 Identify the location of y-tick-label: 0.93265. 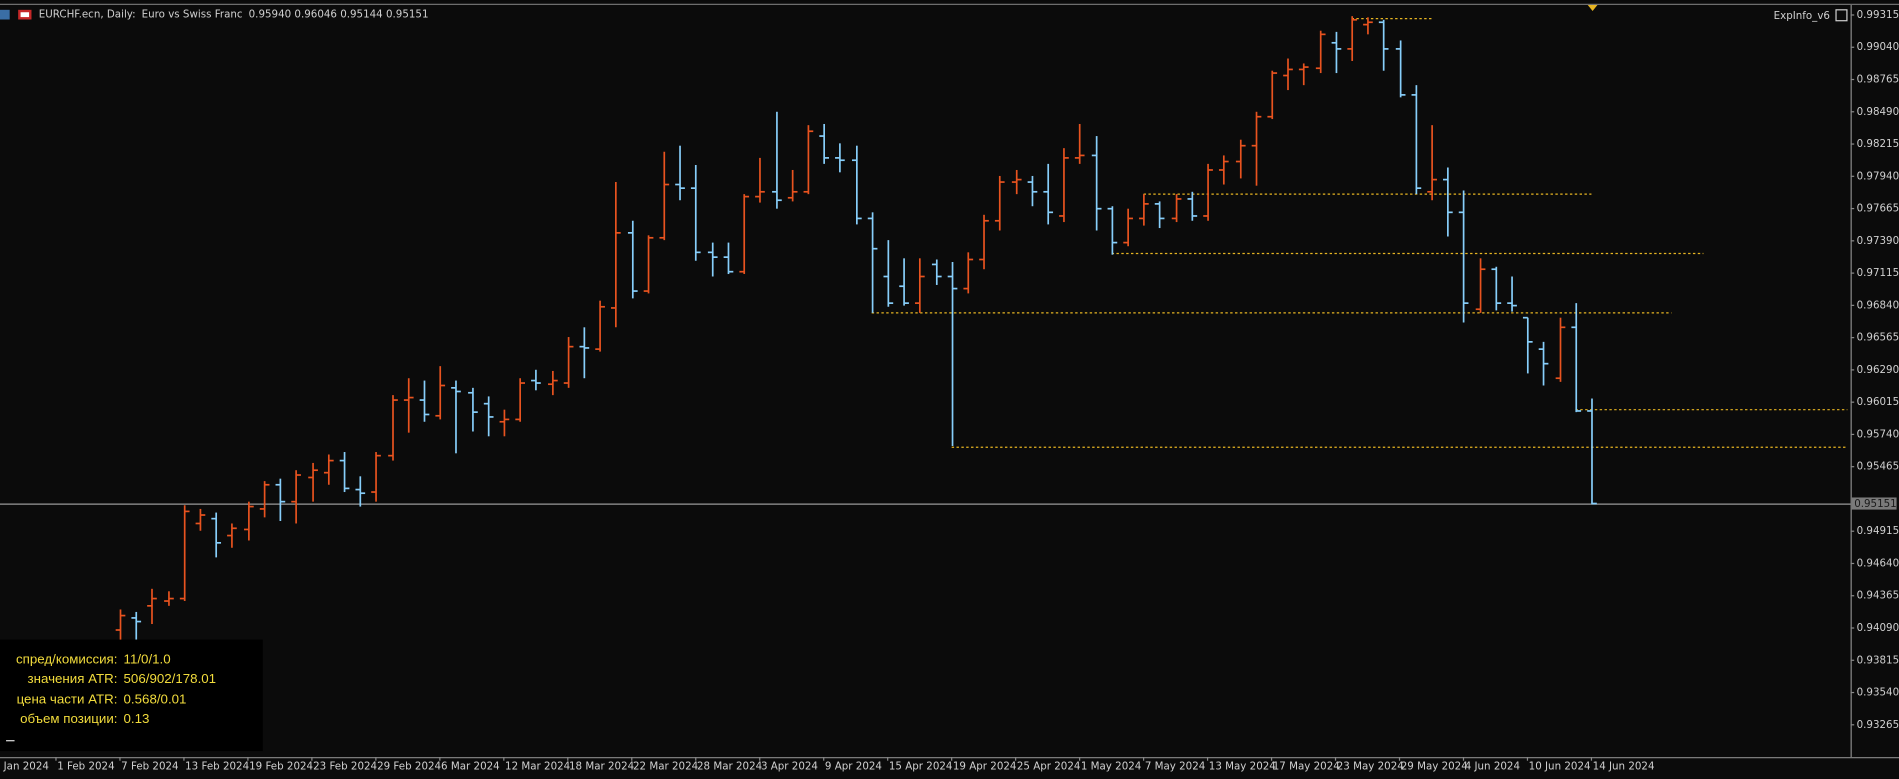
(1878, 725).